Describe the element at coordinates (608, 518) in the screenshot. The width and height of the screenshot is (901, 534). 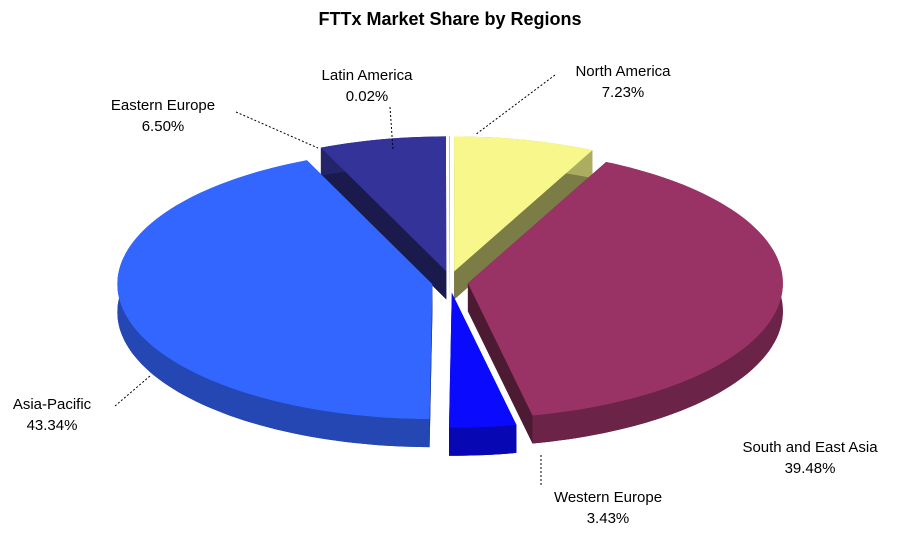
I see `slice-value-label: 3.43%` at that location.